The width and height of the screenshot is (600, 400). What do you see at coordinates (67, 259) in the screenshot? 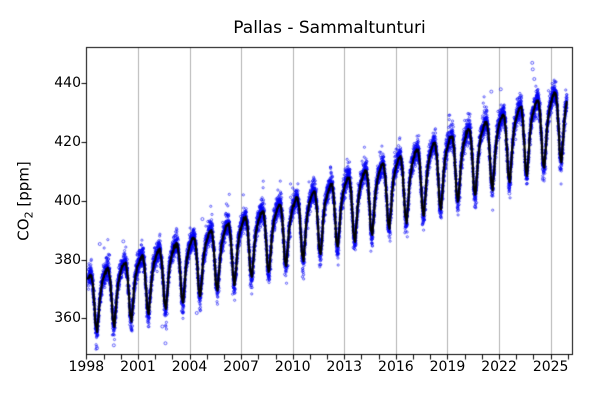
I see `y-tick-label-380: 380` at bounding box center [67, 259].